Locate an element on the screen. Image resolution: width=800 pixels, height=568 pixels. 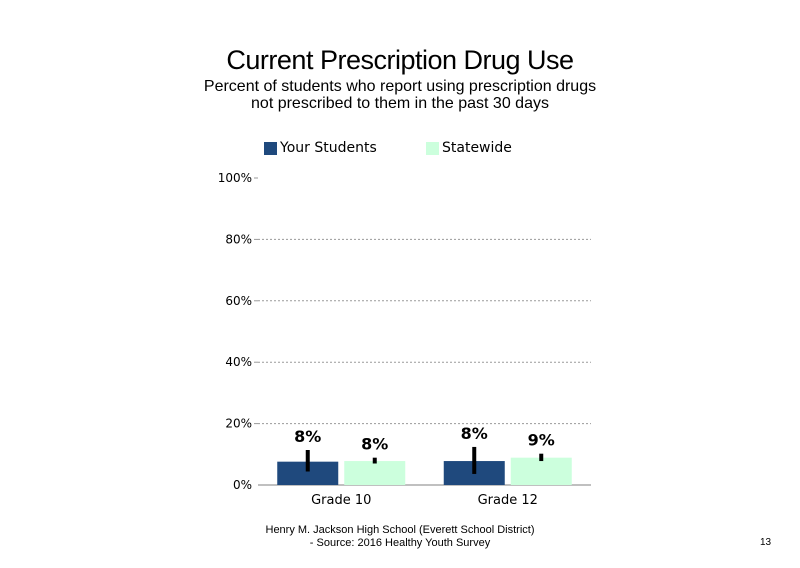
legend-item-your-students: Your Students is located at coordinates (320, 148).